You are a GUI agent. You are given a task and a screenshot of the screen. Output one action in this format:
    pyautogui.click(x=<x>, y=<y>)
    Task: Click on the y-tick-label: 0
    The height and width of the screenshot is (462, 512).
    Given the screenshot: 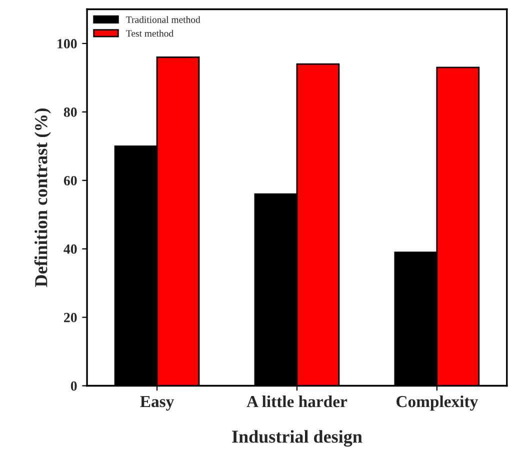 What is the action you would take?
    pyautogui.click(x=73, y=386)
    